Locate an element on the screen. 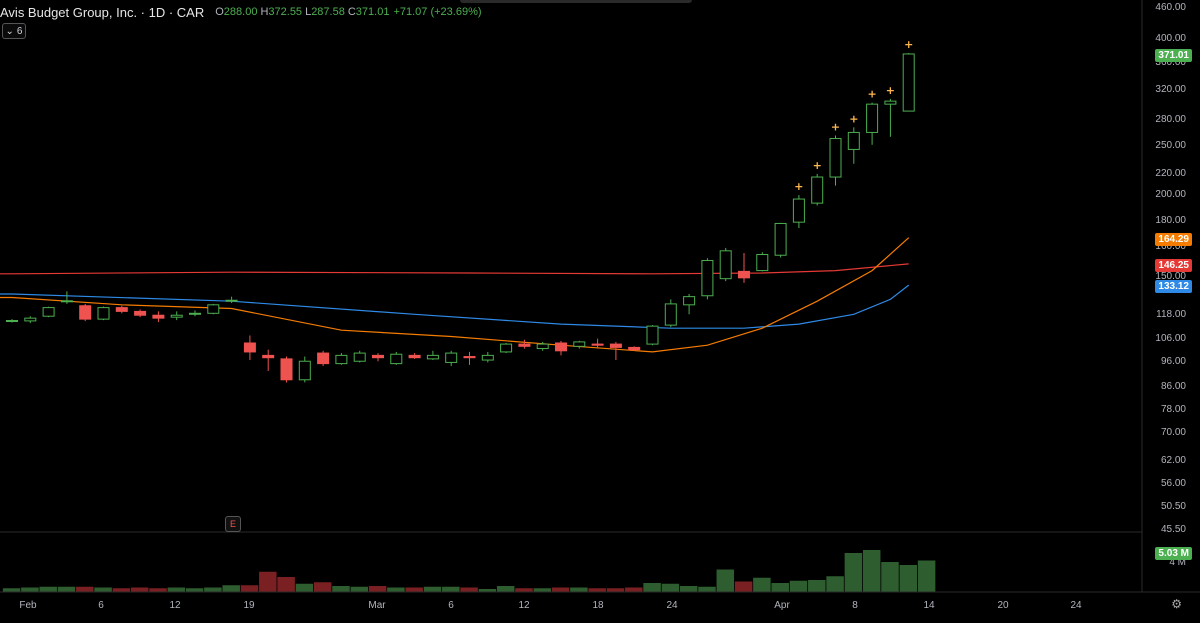 This screenshot has width=1200, height=623. open-value: 288.00 is located at coordinates (240, 12).